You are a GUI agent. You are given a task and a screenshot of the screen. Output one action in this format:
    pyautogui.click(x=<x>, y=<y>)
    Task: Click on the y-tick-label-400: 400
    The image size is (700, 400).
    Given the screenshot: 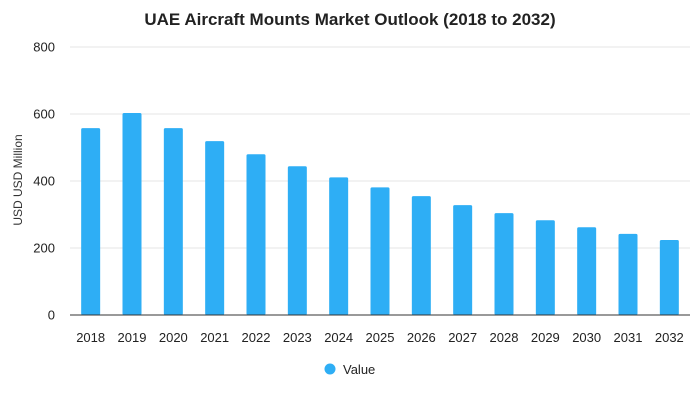 What is the action you would take?
    pyautogui.click(x=44, y=181)
    